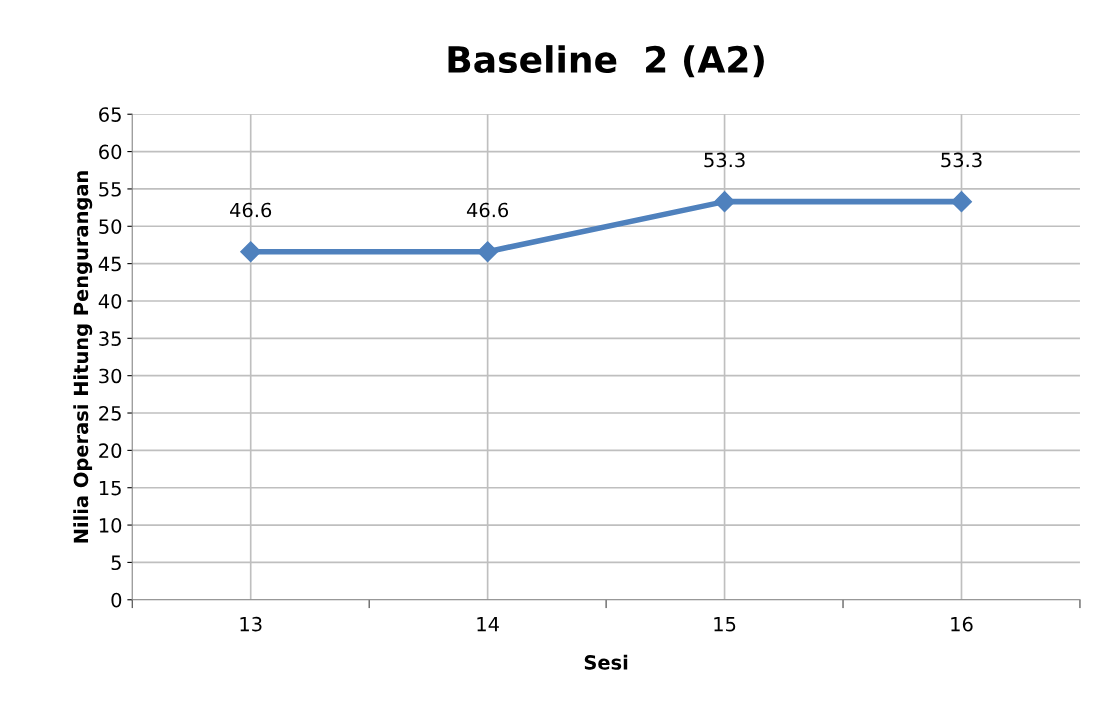 The width and height of the screenshot is (1102, 714). What do you see at coordinates (110, 301) in the screenshot?
I see `y-tick-label: 40` at bounding box center [110, 301].